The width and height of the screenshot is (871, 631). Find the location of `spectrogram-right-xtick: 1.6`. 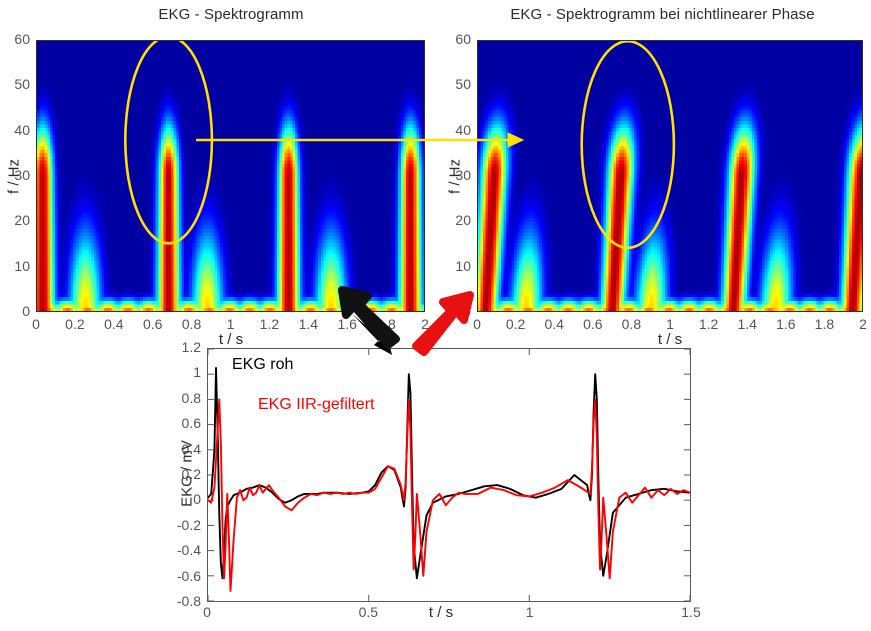

spectrogram-right-xtick: 1.6 is located at coordinates (786, 324).